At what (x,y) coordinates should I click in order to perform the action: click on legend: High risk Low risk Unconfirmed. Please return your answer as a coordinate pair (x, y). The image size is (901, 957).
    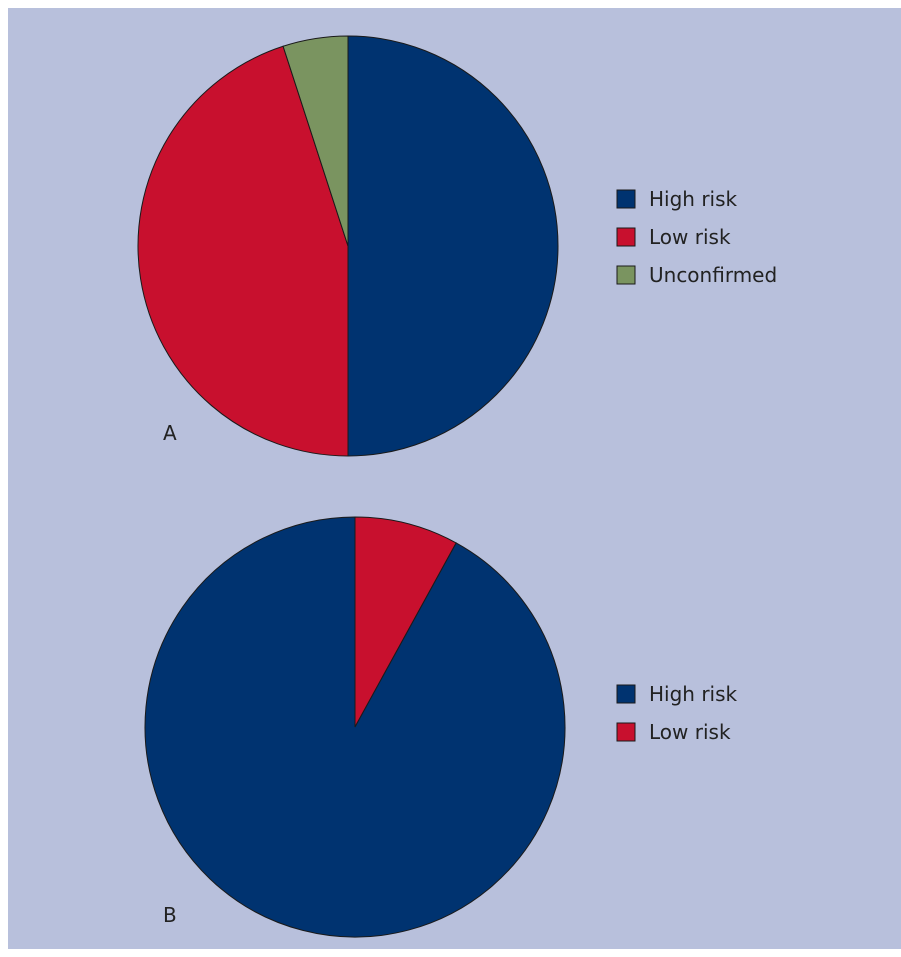
    Looking at the image, I should click on (696, 237).